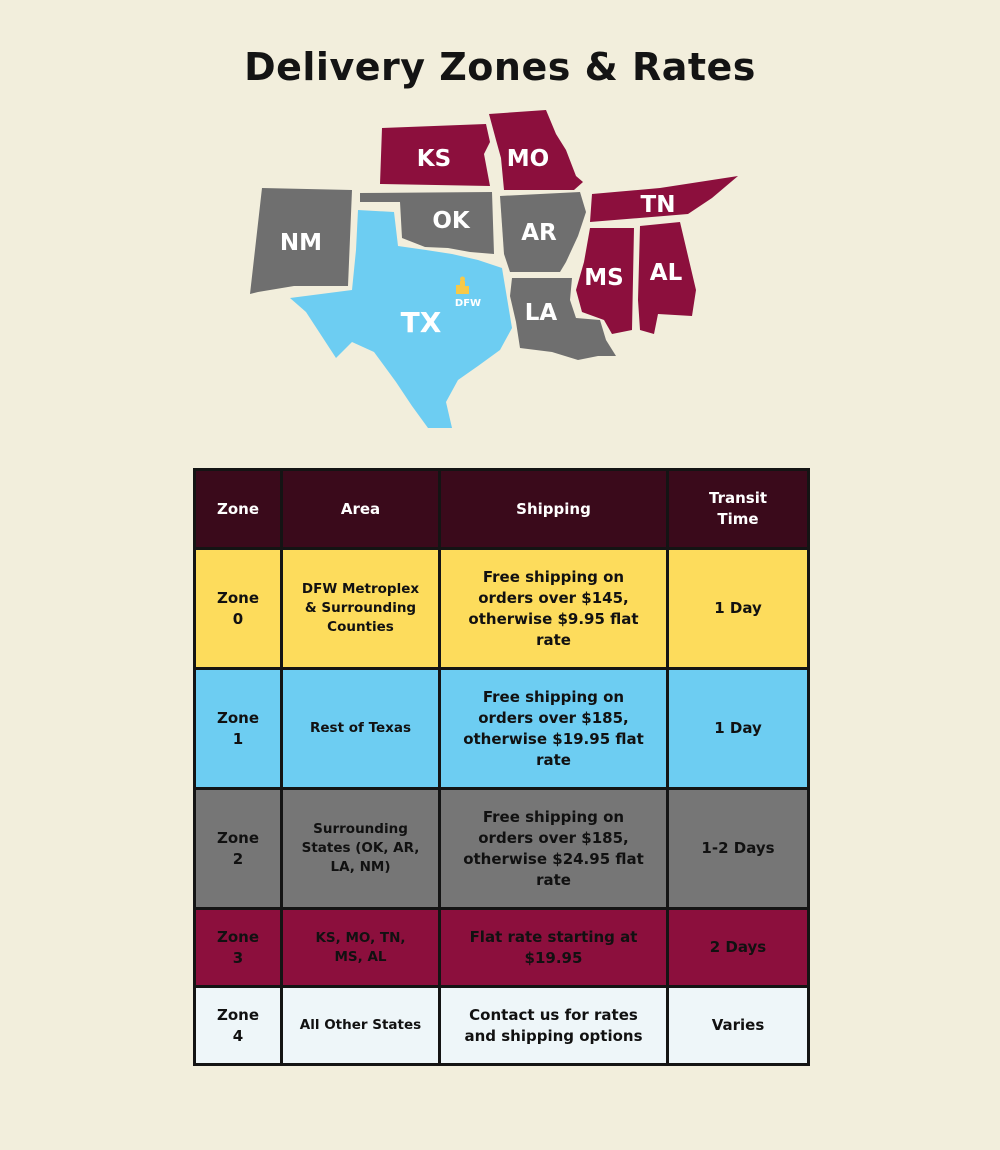 The image size is (1000, 1150). What do you see at coordinates (360, 509) in the screenshot?
I see `header-area: Area` at bounding box center [360, 509].